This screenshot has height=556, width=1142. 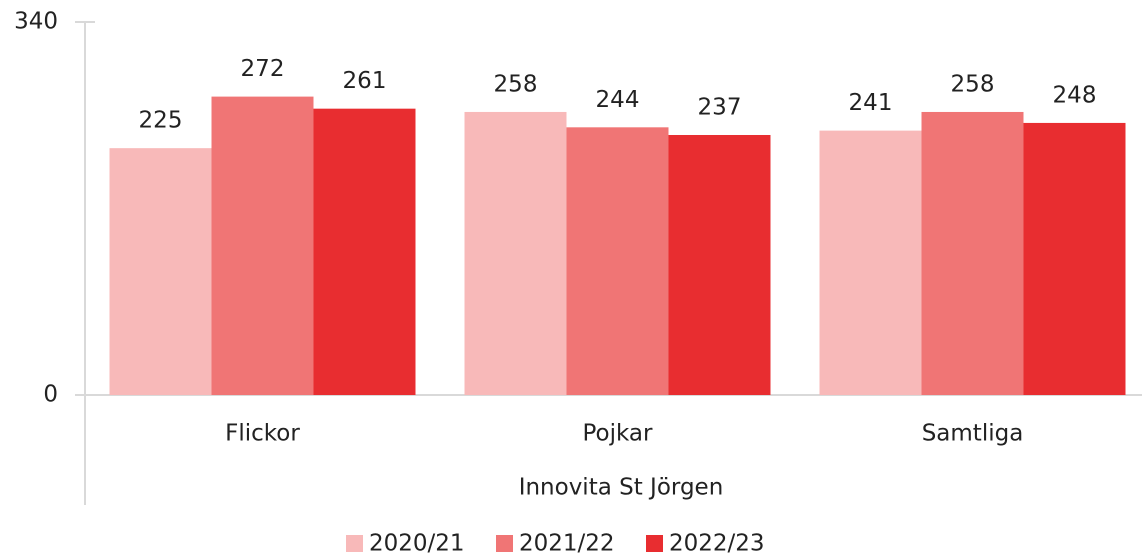 I want to click on data-label: 261, so click(x=365, y=81).